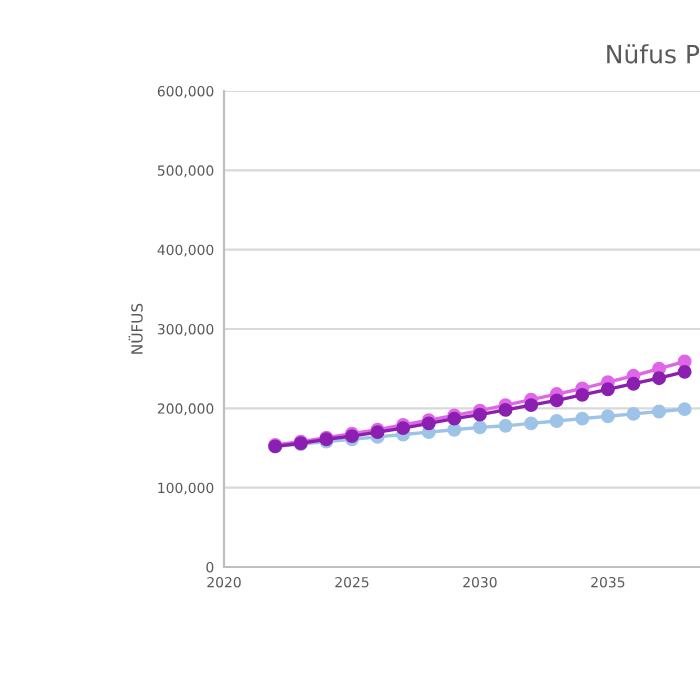  I want to click on chart-title: Nüfus P, so click(653, 54).